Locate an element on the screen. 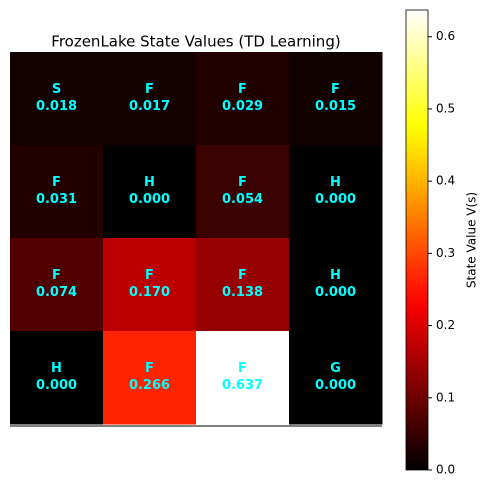 The image size is (489, 494). cell-value: 0.029 is located at coordinates (242, 106).